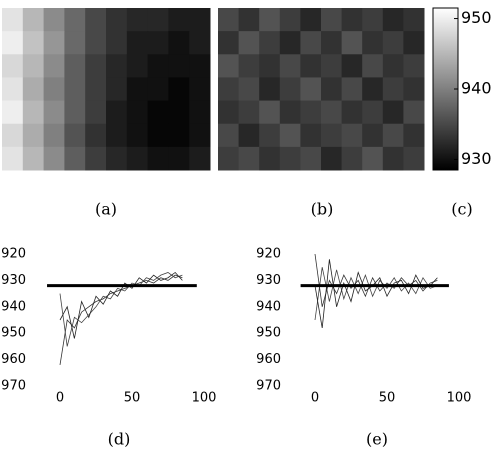 This screenshot has width=494, height=456. Describe the element at coordinates (376, 293) in the screenshot. I see `trace` at that location.